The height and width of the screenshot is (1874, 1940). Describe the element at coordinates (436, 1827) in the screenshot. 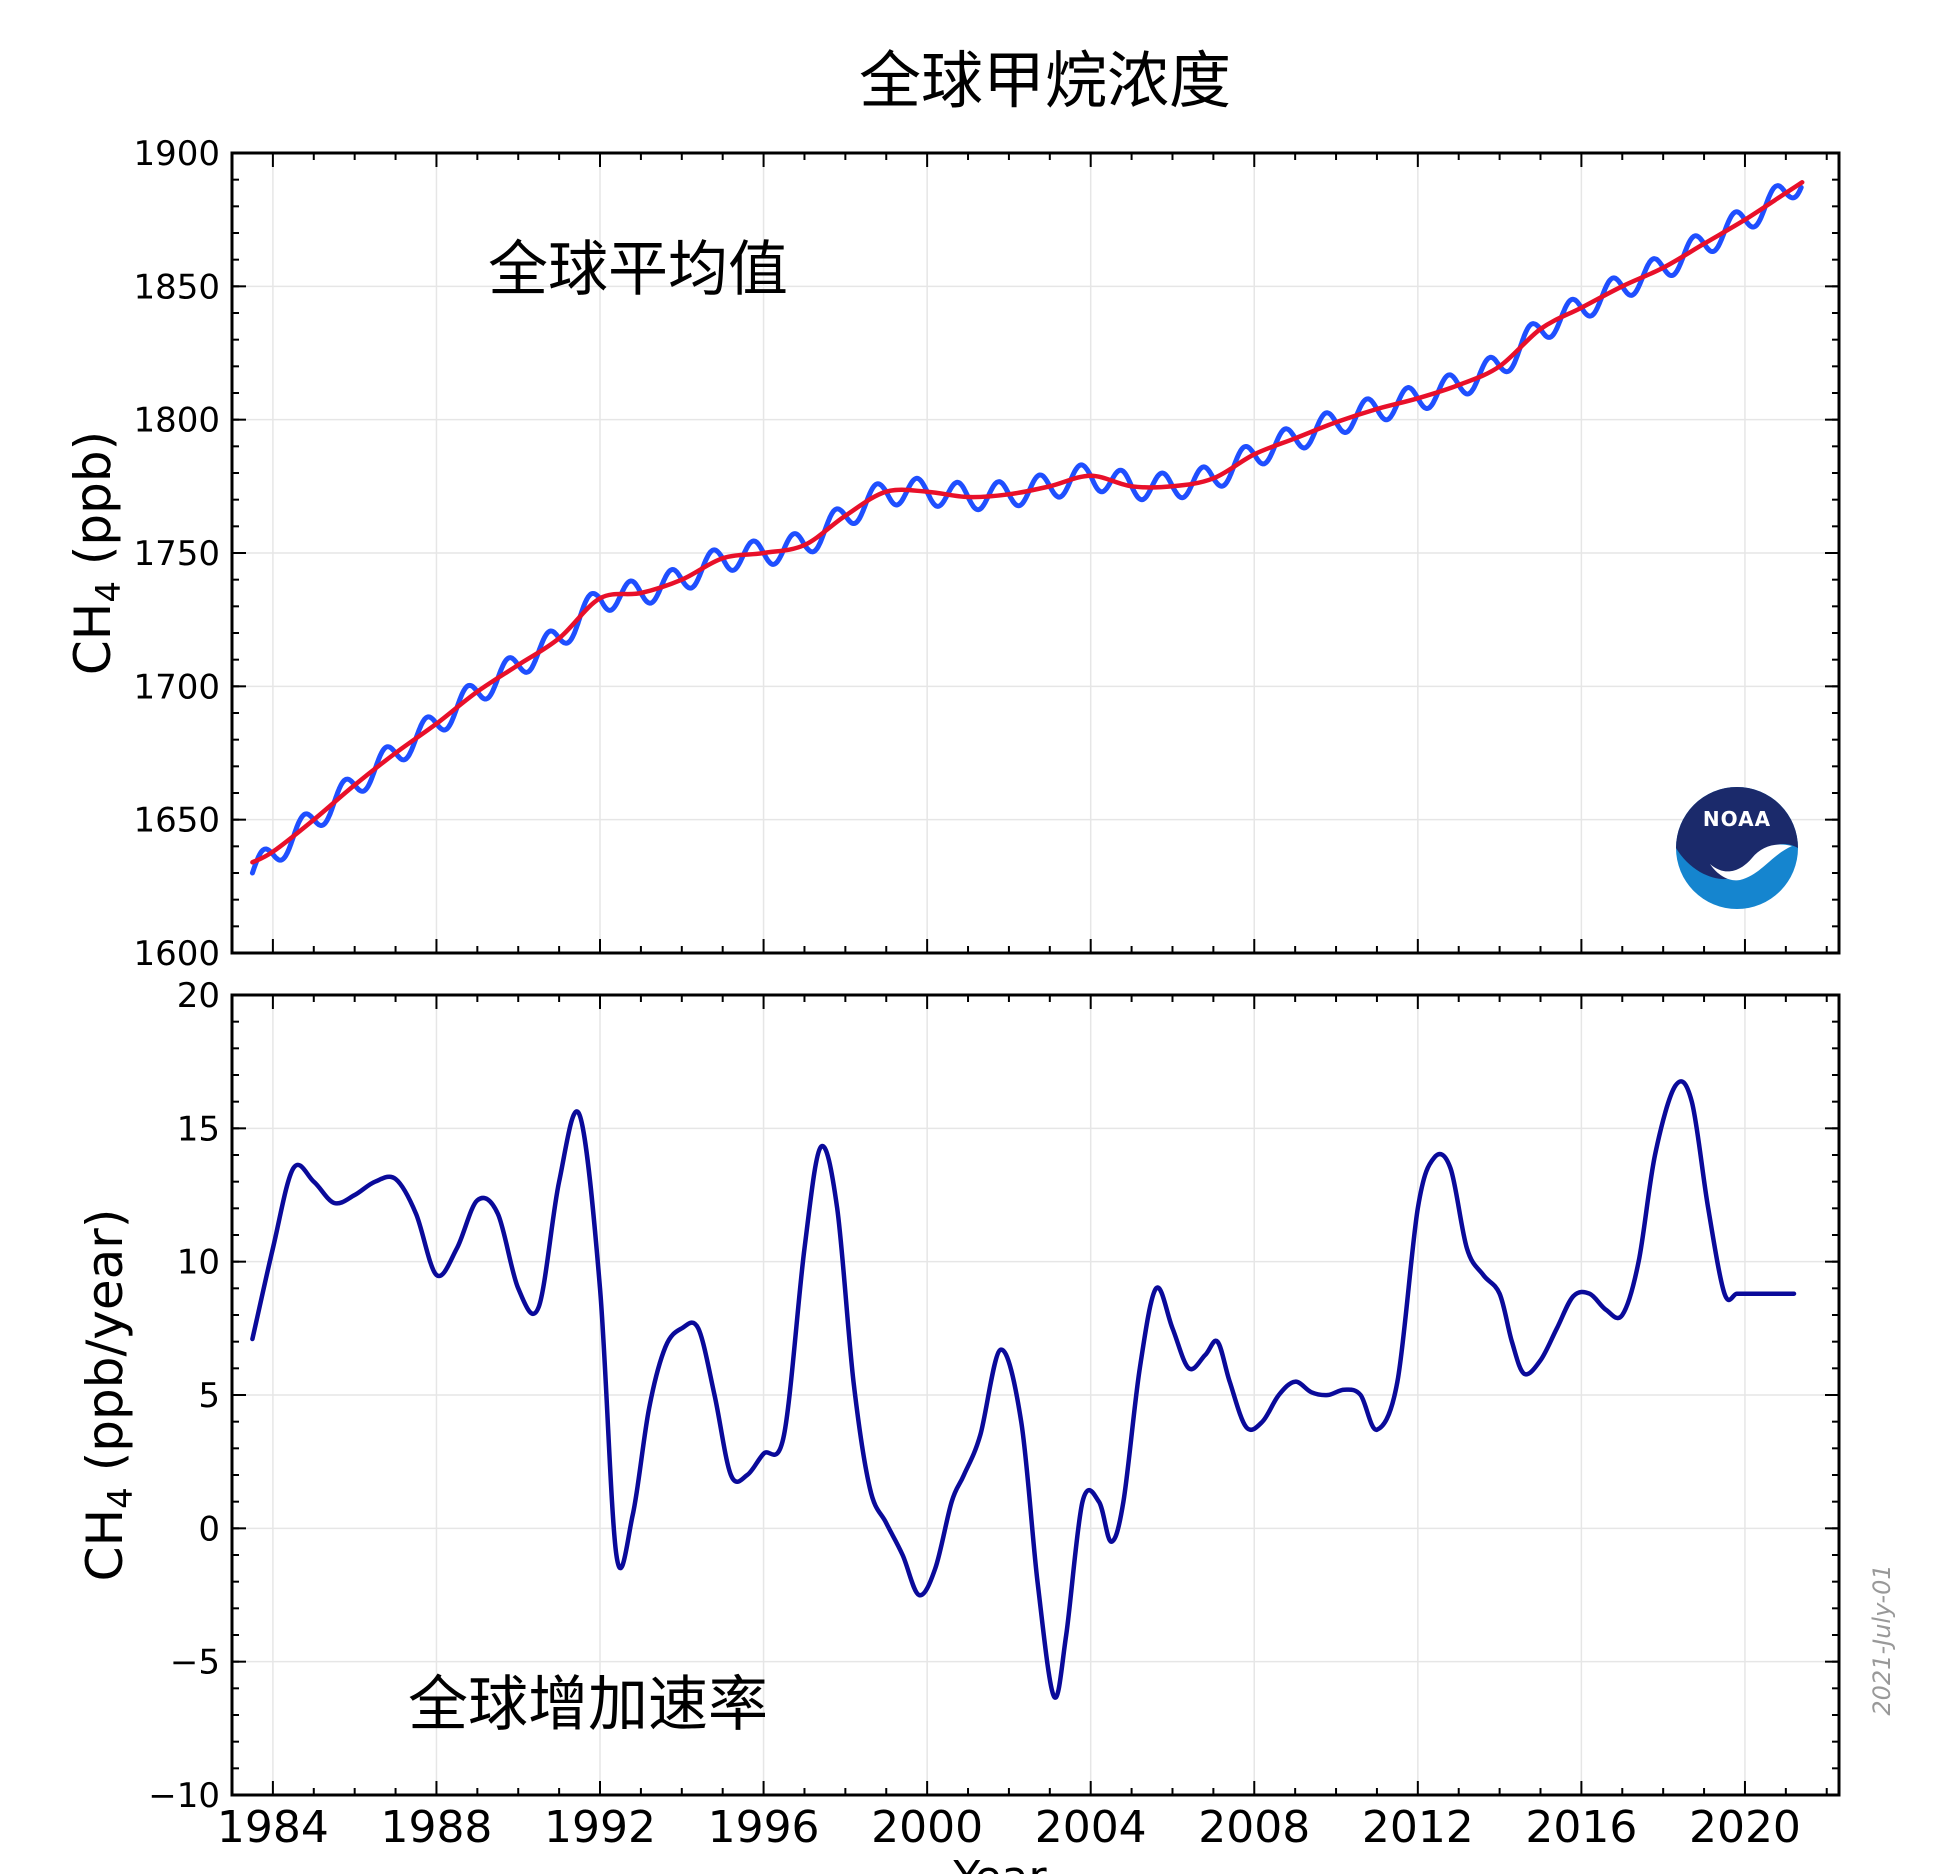

I see `x-tick-label-1988: 1988` at that location.